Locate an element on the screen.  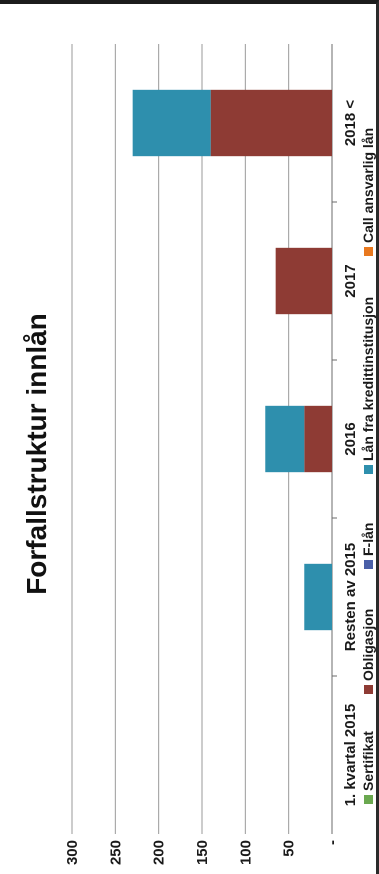
legend-label: Lån fra kredittinstitusjon is located at coordinates (368, 379).